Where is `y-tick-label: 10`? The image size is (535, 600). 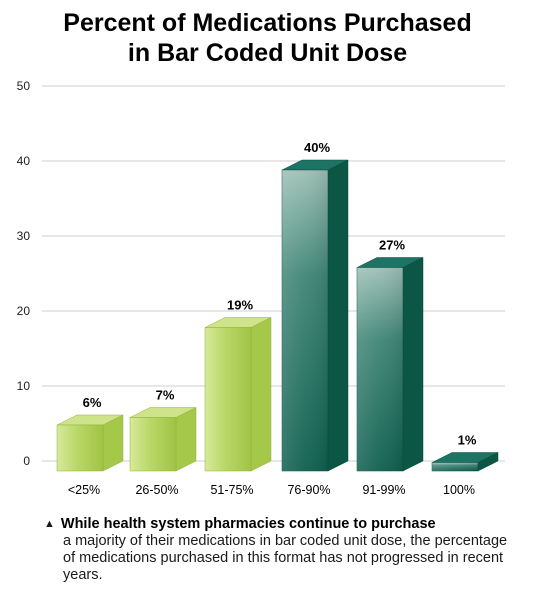 y-tick-label: 10 is located at coordinates (24, 386).